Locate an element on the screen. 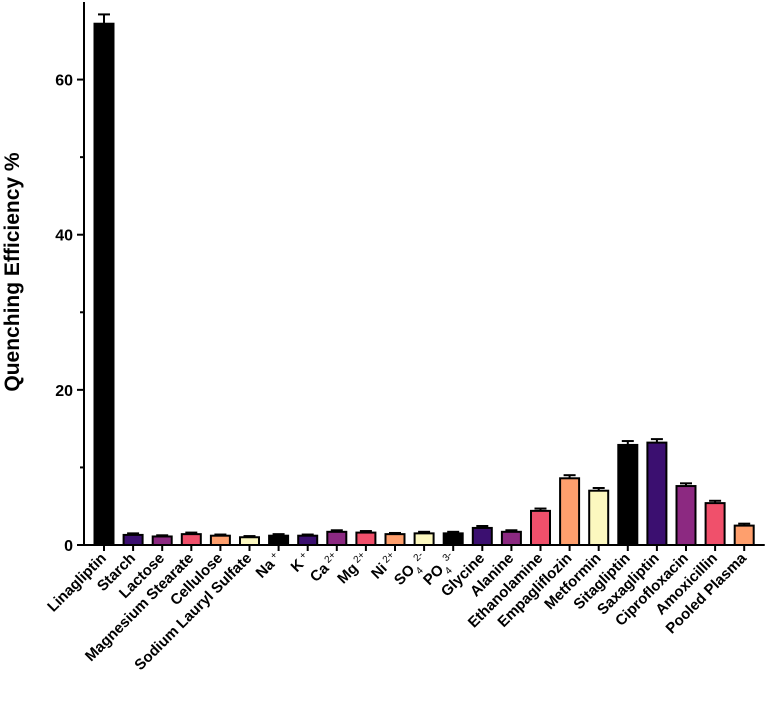  x-tick-label-base: SO is located at coordinates (405, 575).